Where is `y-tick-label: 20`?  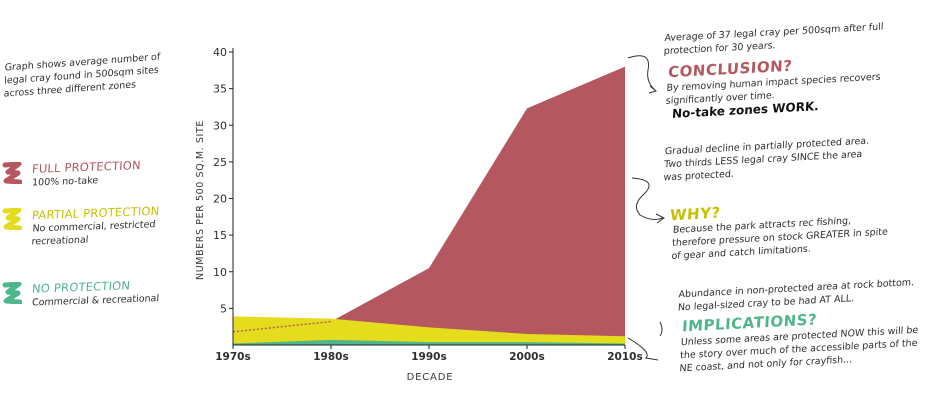 y-tick-label: 20 is located at coordinates (220, 199).